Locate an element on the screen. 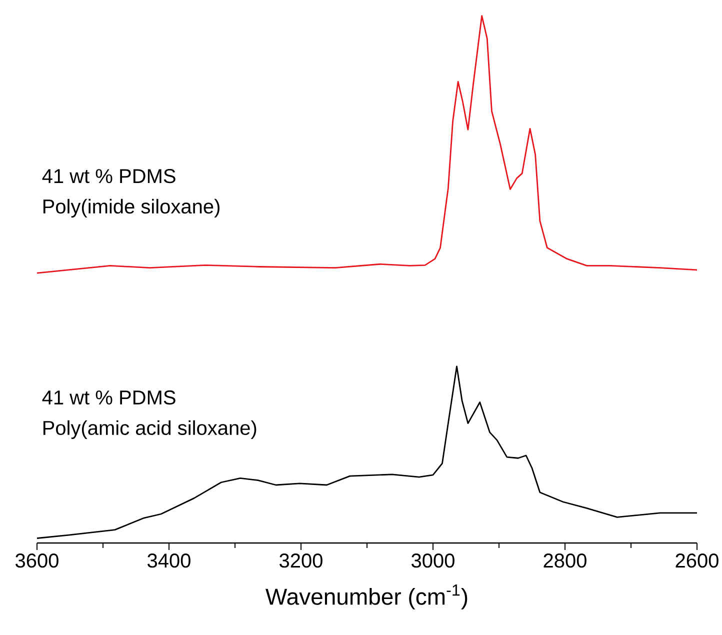 The image size is (722, 635). text: Poly(amic acid siloxane) is located at coordinates (149, 429).